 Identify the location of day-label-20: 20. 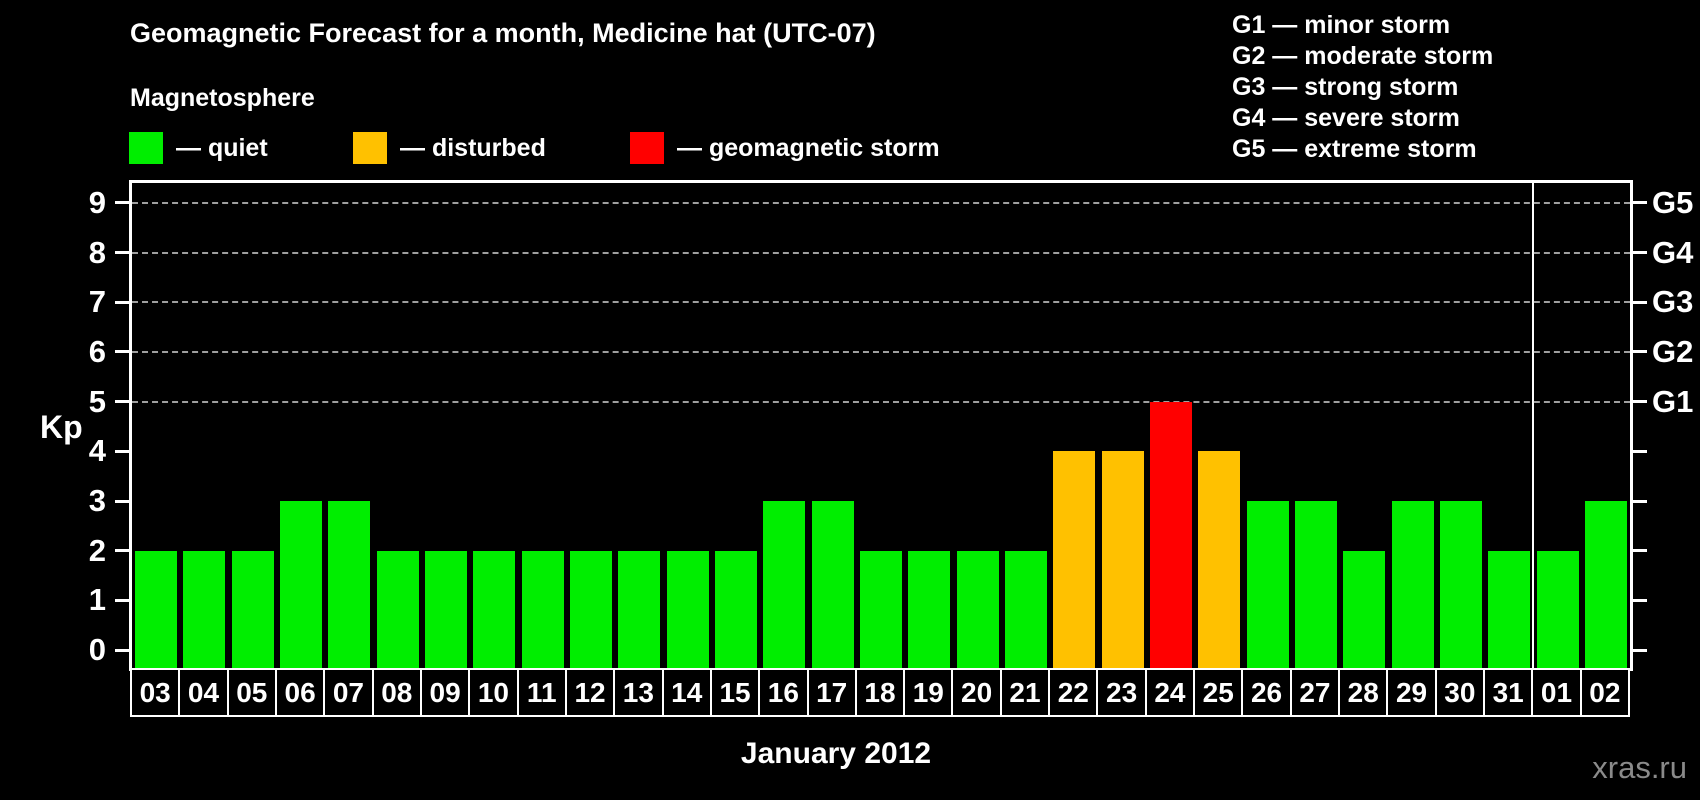
(976, 692).